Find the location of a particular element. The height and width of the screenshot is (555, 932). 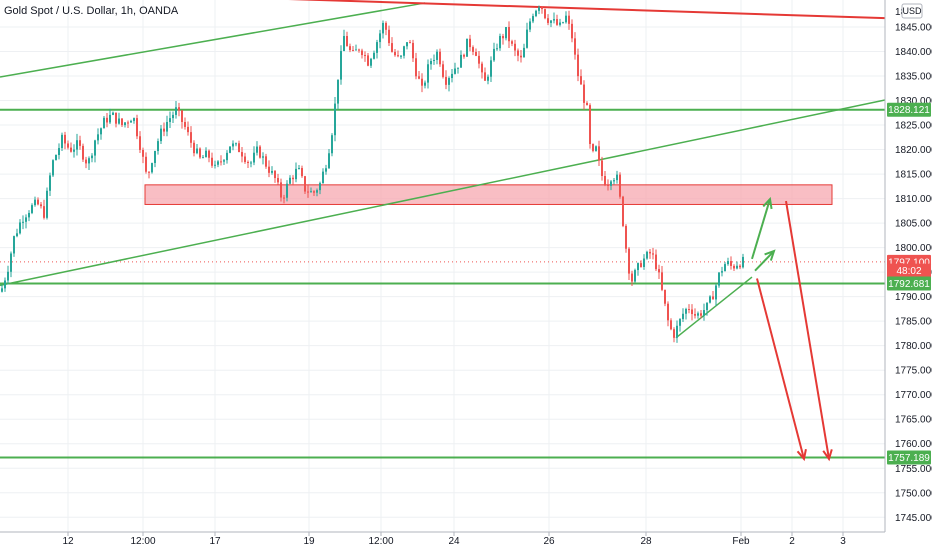

price-tick-label: 1760.000 is located at coordinates (913, 444).